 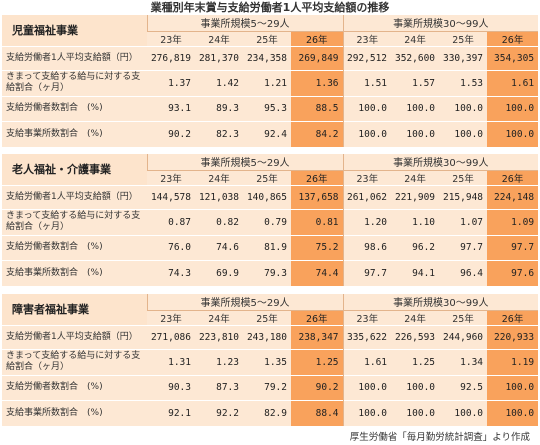 What do you see at coordinates (415, 57) in the screenshot?
I see `table-cell: 352,600` at bounding box center [415, 57].